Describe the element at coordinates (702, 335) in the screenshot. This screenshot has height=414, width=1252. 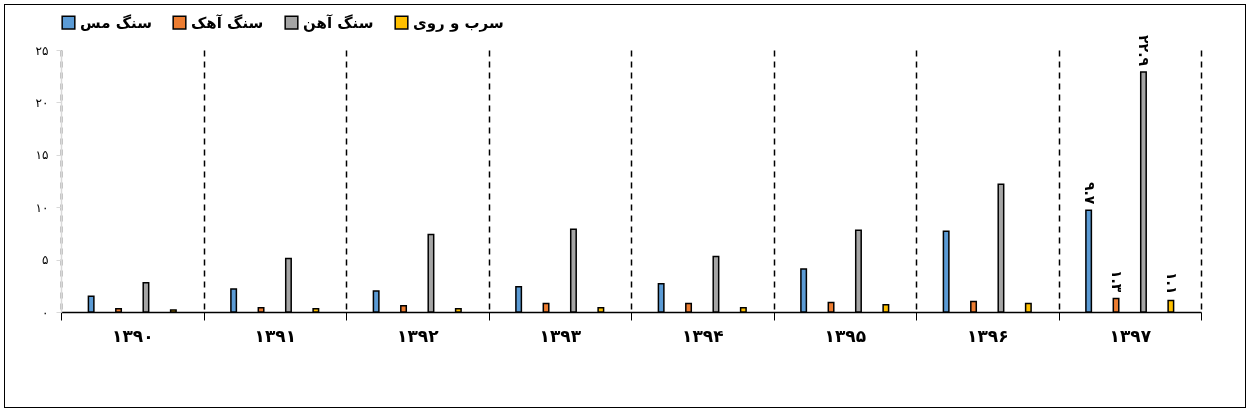
I see `x-tick-label: ۱۳۹۴` at that location.